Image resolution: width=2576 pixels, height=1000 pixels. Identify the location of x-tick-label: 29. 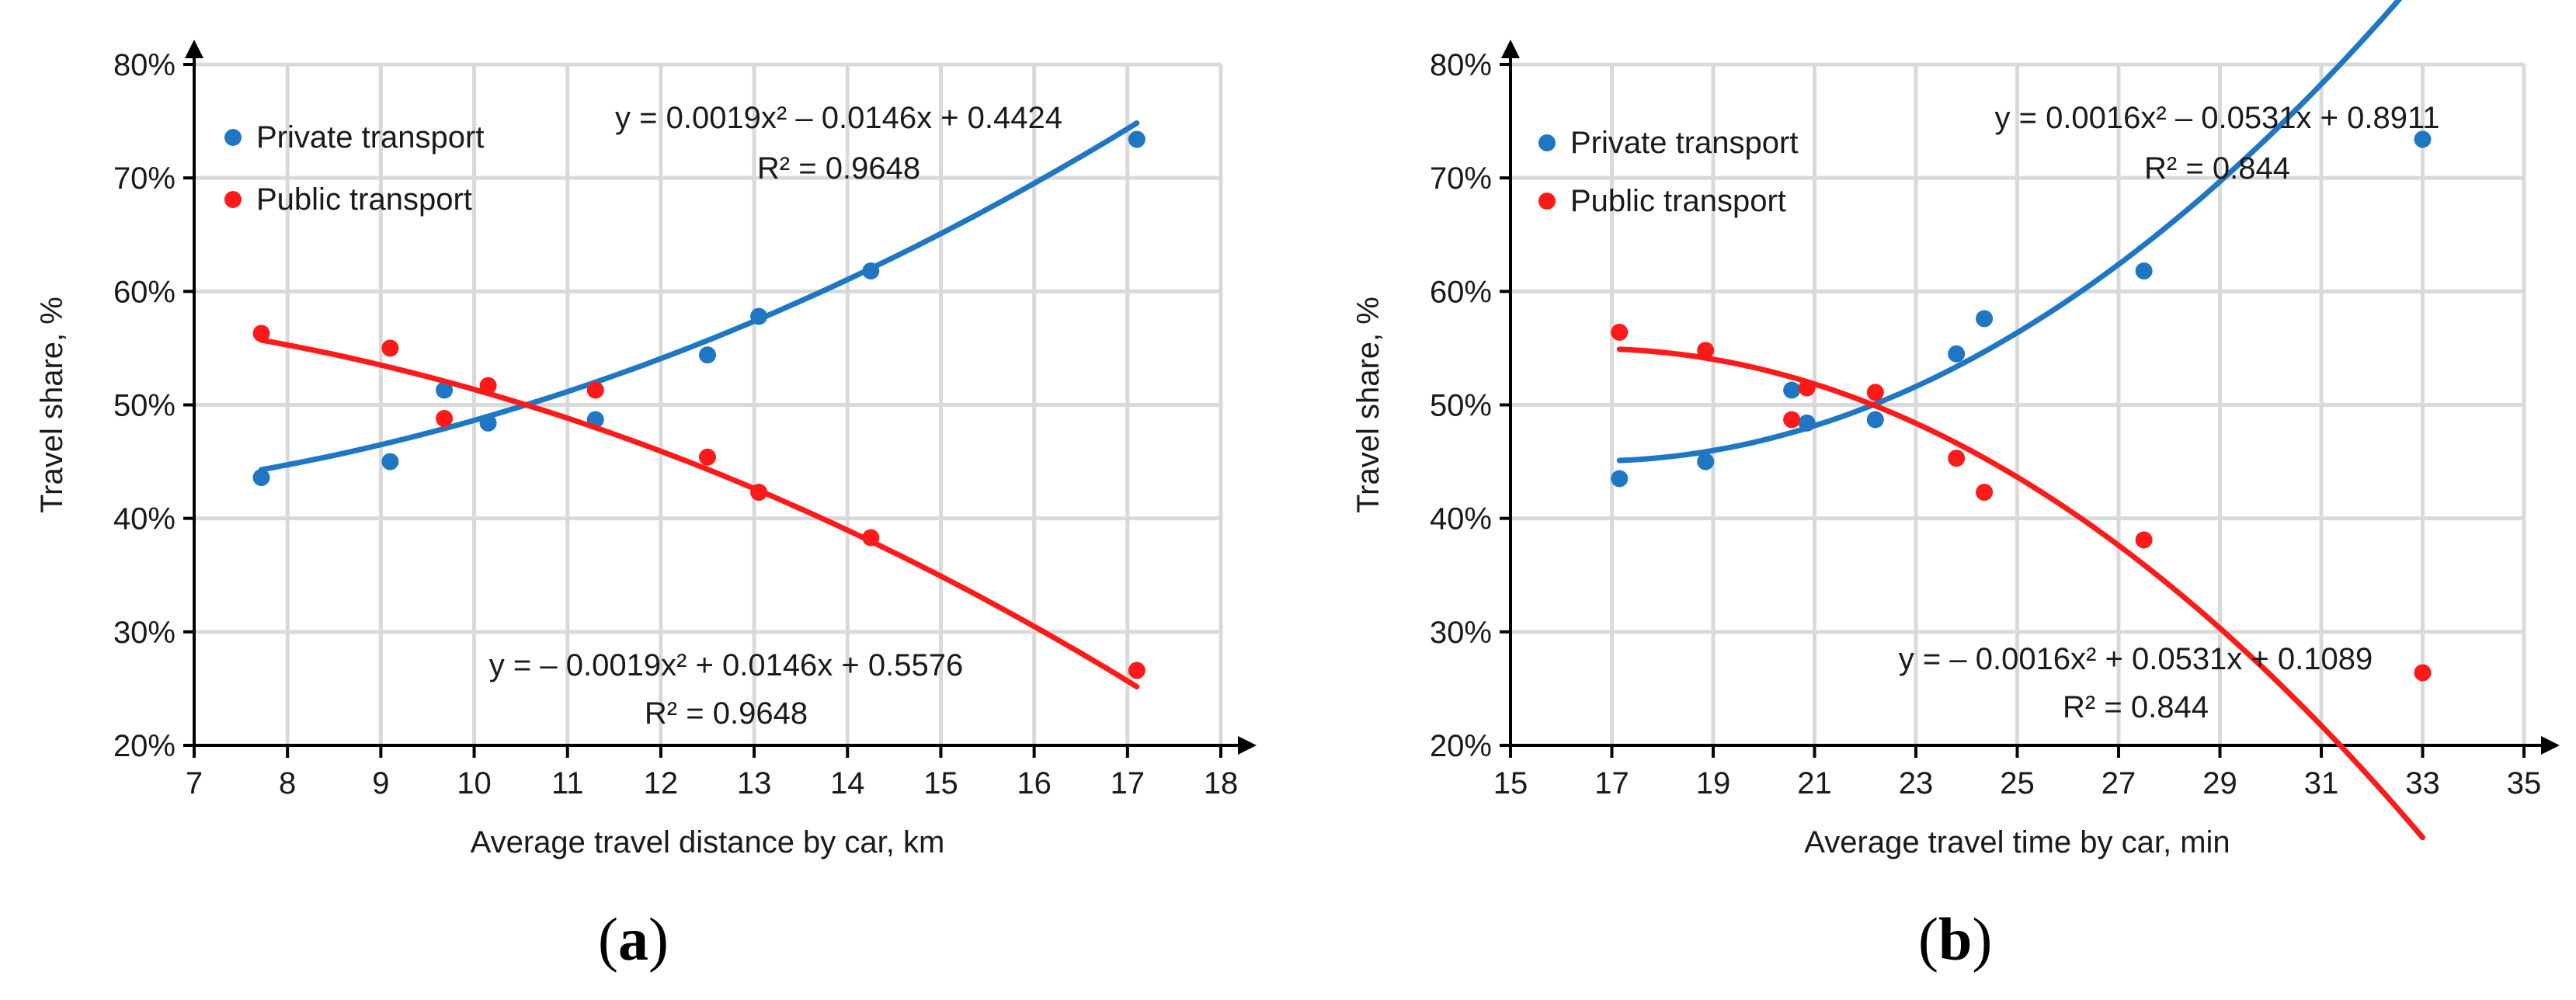
(2219, 783).